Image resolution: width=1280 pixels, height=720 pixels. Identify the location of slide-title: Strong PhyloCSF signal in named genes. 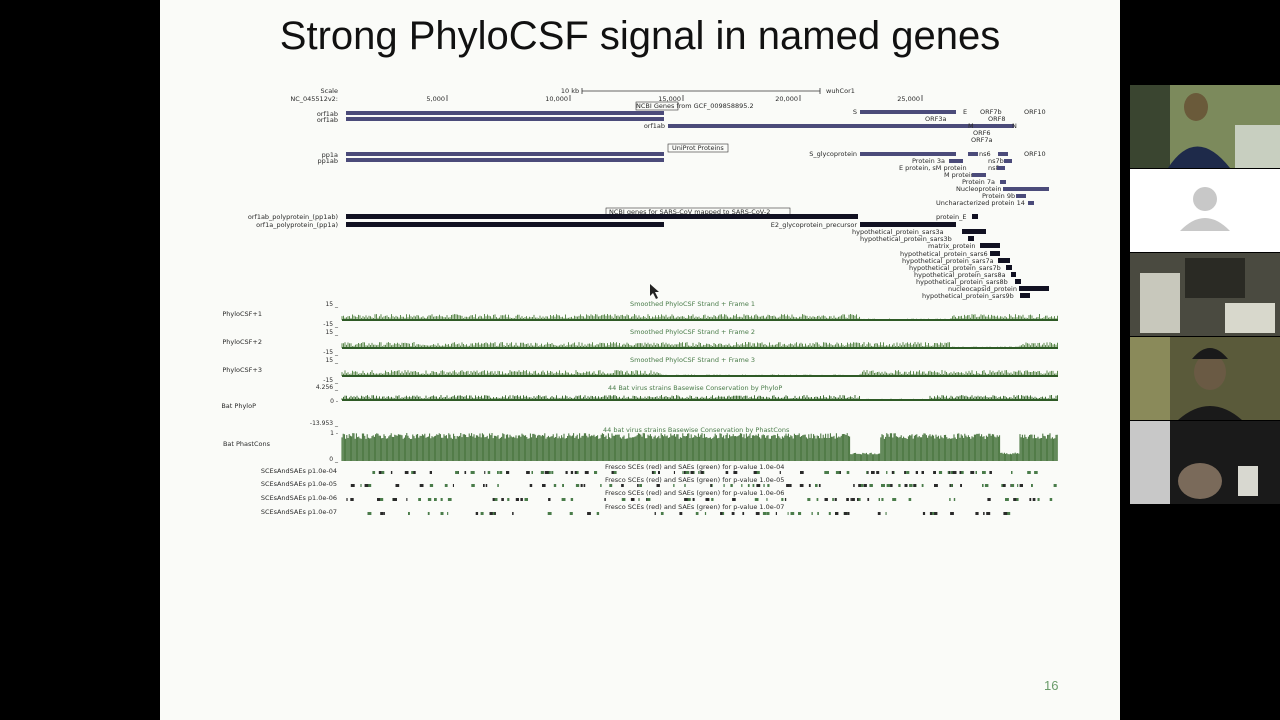
(640, 36).